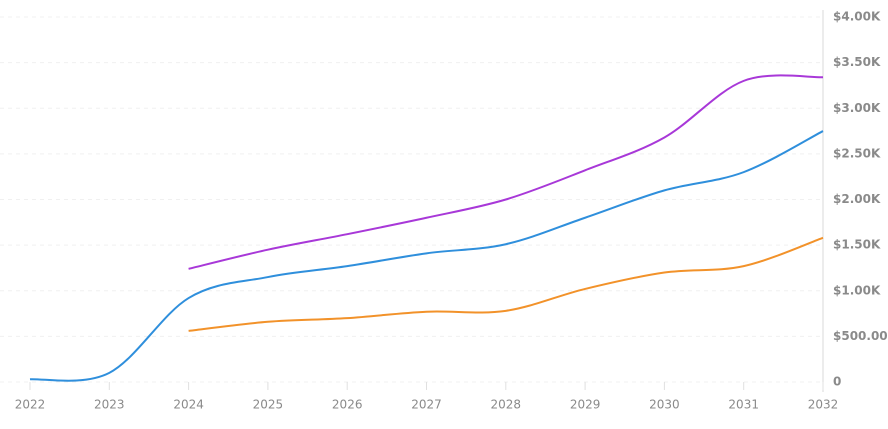 The height and width of the screenshot is (429, 888). I want to click on x-tick-label: 2030, so click(664, 405).